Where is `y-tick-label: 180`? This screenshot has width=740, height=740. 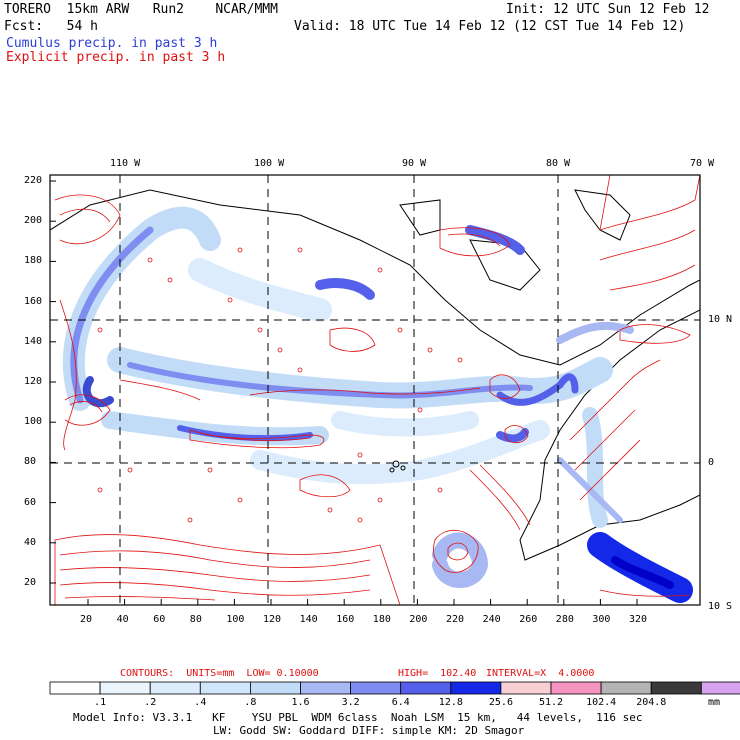
y-tick-label: 180 is located at coordinates (33, 261).